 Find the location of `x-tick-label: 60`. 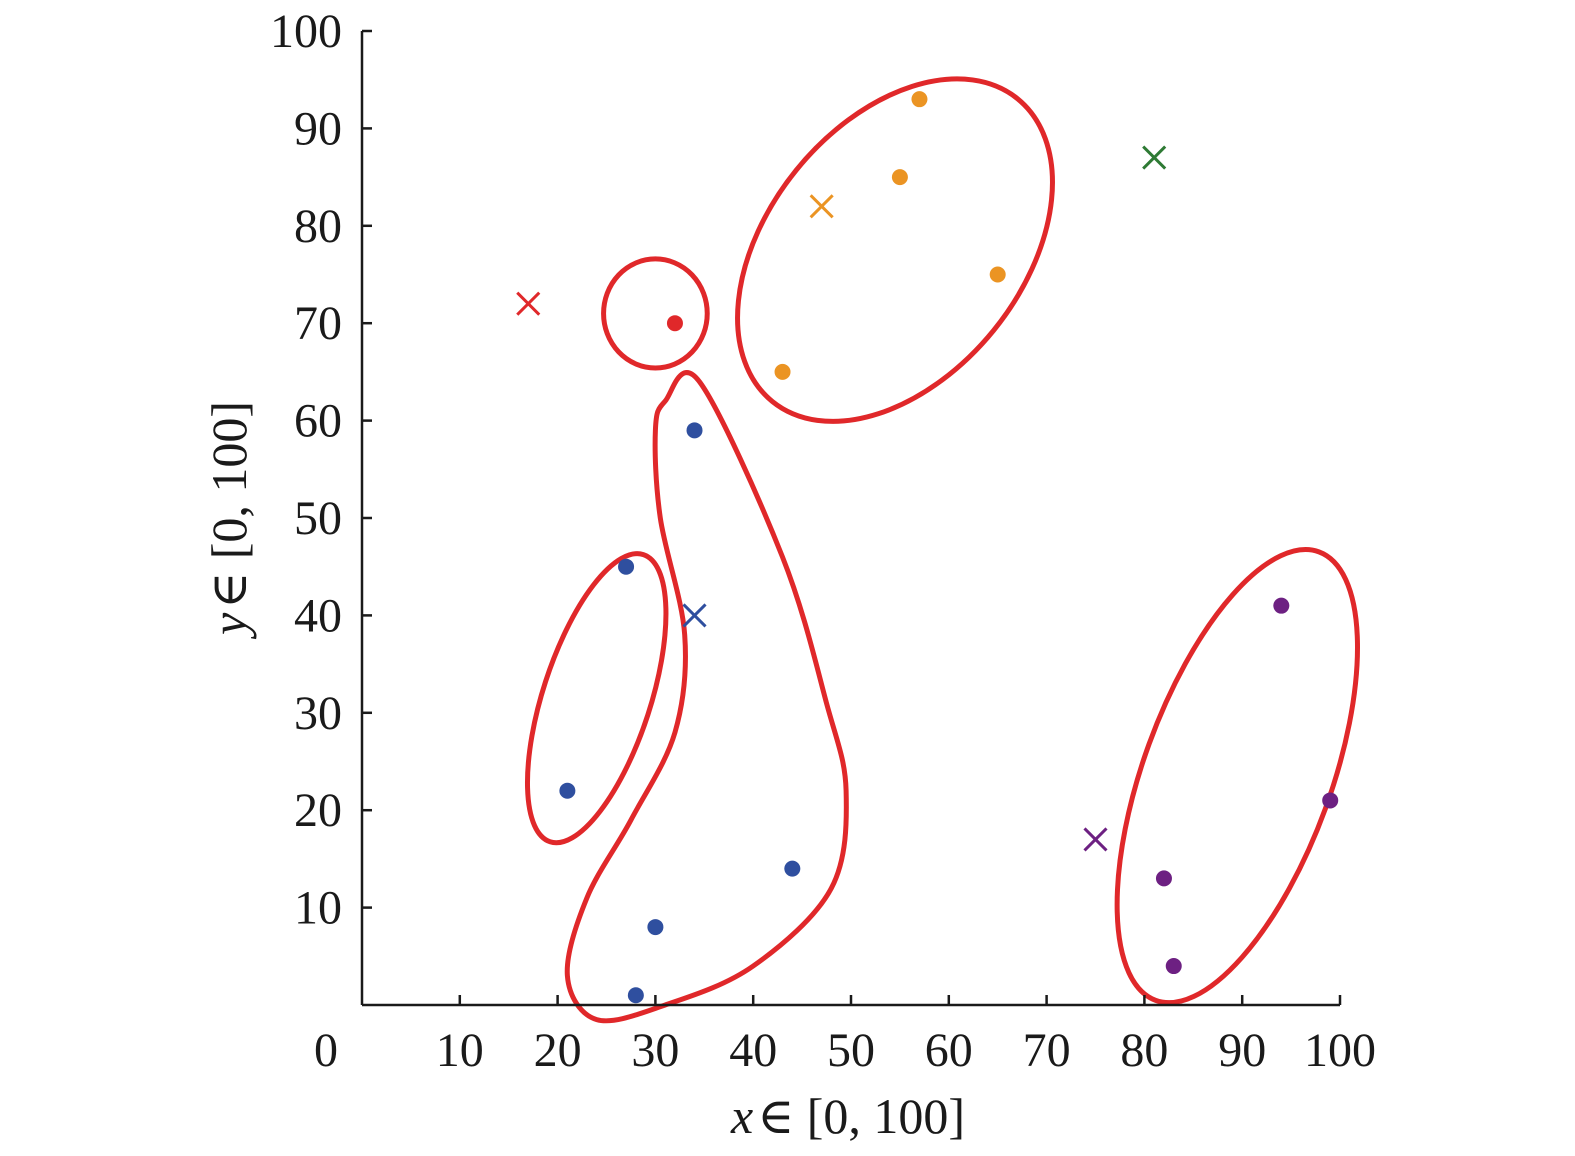

x-tick-label: 60 is located at coordinates (949, 1050).